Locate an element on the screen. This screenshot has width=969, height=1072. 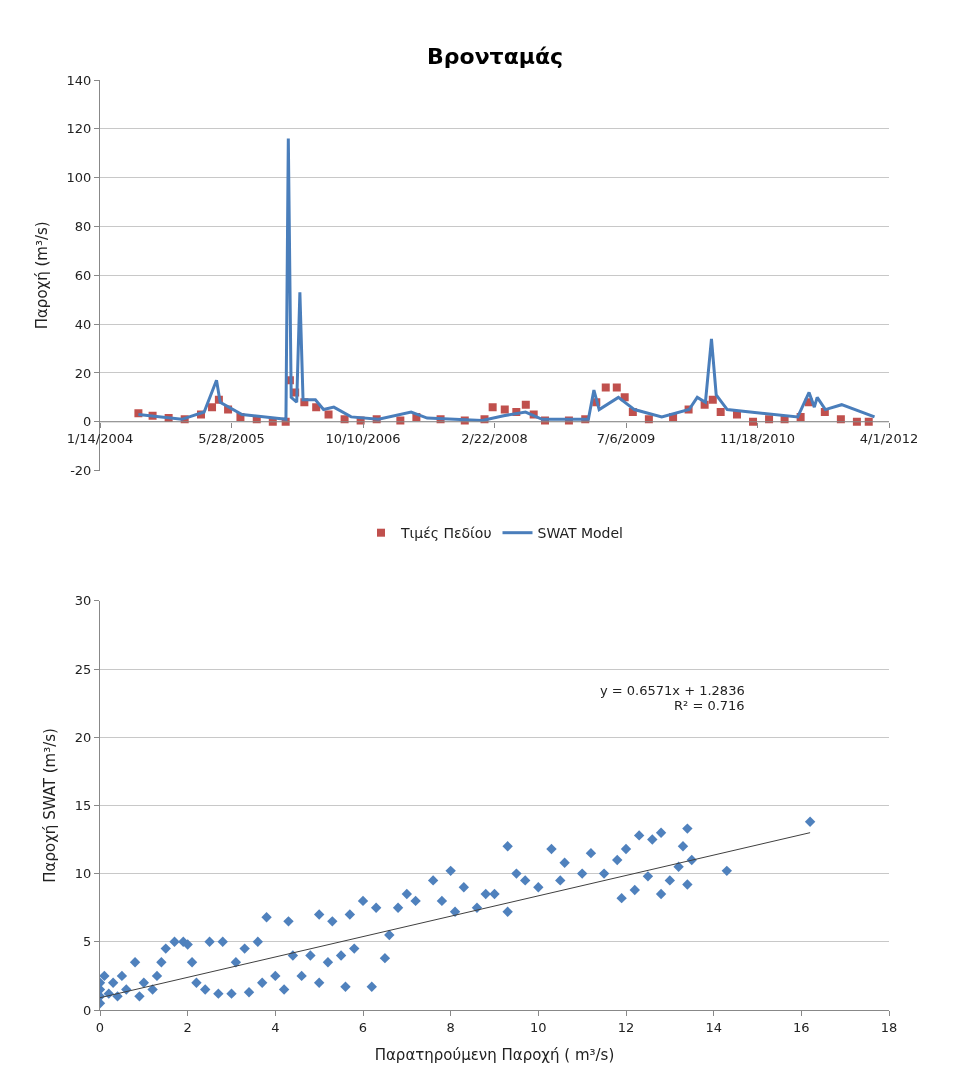
y-tick-label: 60 is located at coordinates (83, 275).